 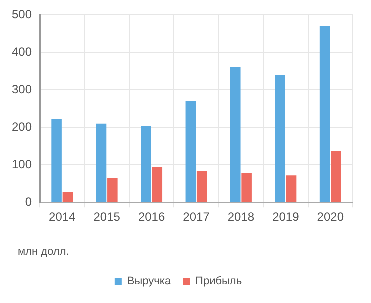 I want to click on x-tick-label: 2017, so click(x=196, y=217).